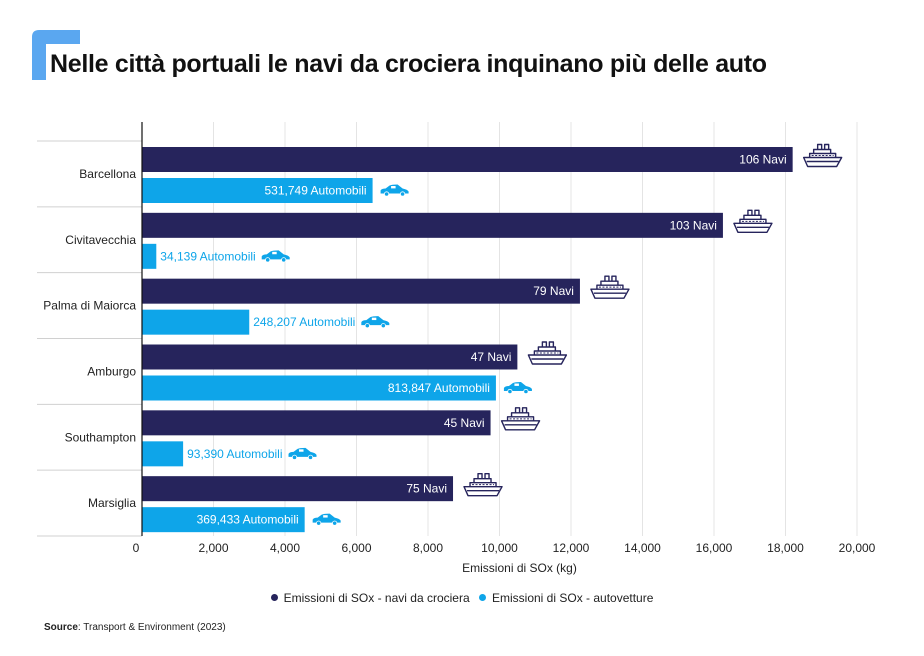 The image size is (924, 656). What do you see at coordinates (857, 548) in the screenshot?
I see `x-tick-label: 20,000` at bounding box center [857, 548].